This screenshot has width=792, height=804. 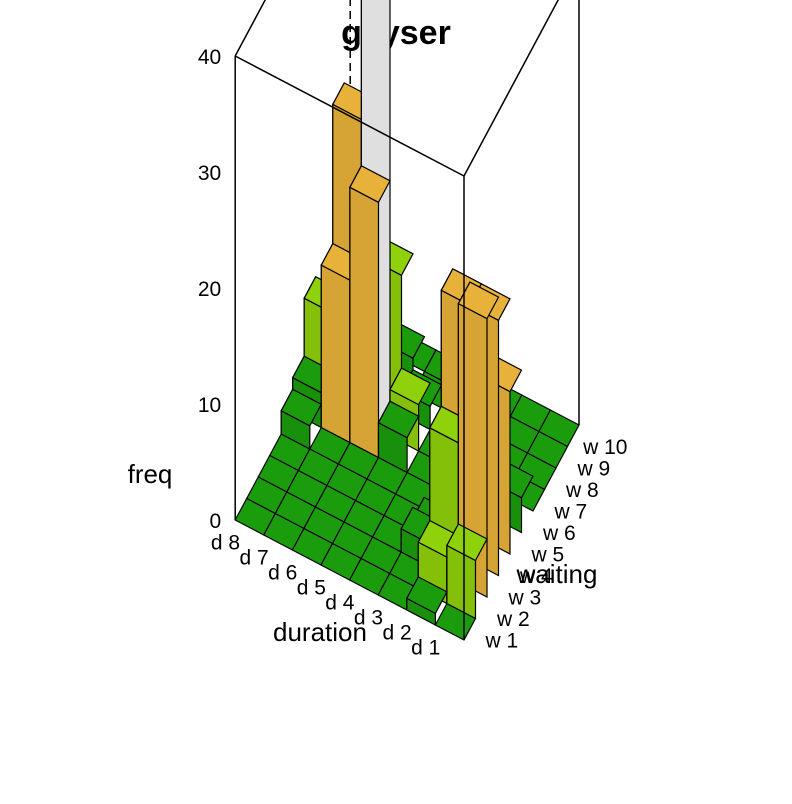 What do you see at coordinates (209, 405) in the screenshot?
I see `z-tick-label: 10` at bounding box center [209, 405].